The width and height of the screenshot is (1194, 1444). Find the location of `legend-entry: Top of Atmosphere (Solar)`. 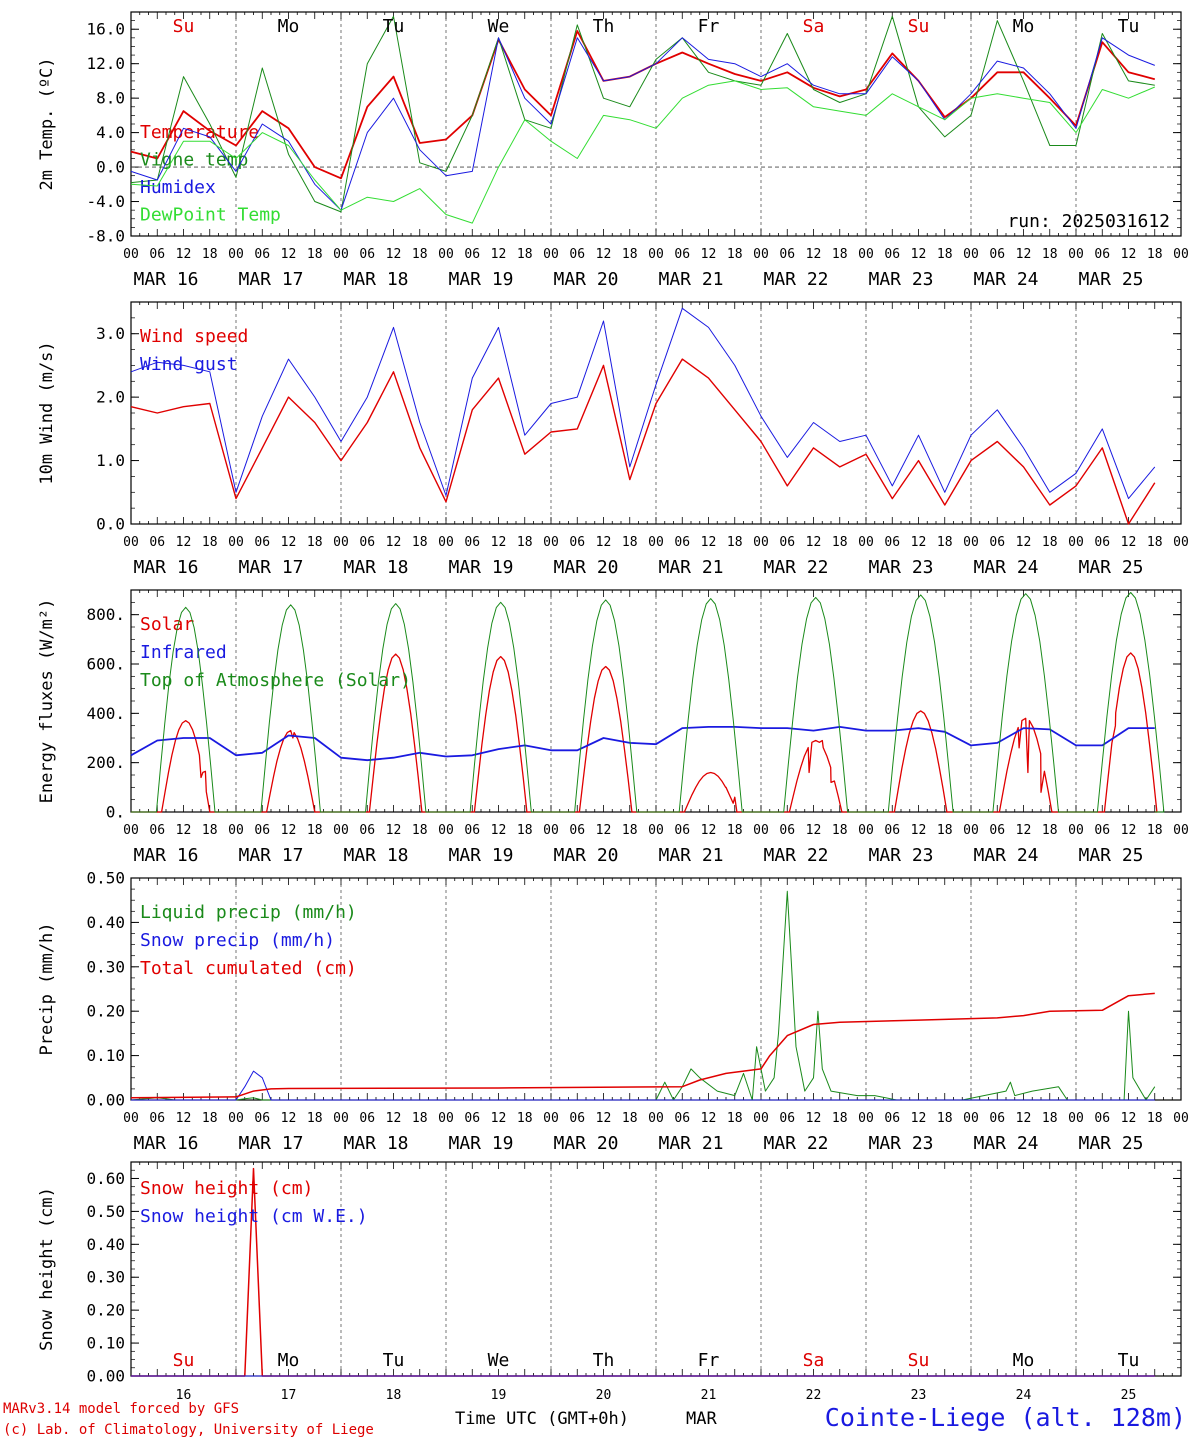

legend-entry: Top of Atmosphere (Solar) is located at coordinates (275, 680).